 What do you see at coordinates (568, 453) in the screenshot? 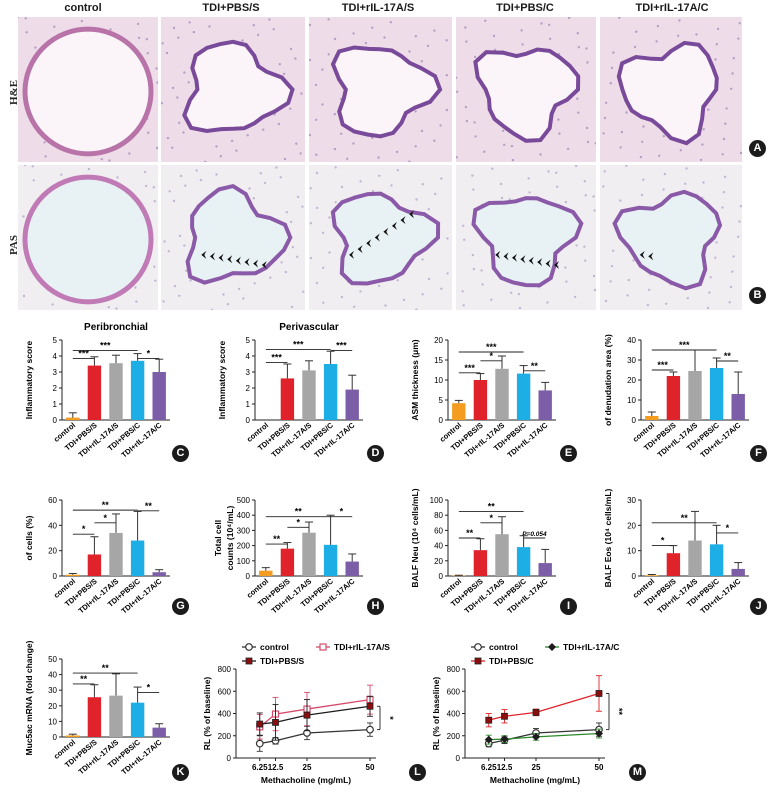
I see `panel-letter-e: E` at bounding box center [568, 453].